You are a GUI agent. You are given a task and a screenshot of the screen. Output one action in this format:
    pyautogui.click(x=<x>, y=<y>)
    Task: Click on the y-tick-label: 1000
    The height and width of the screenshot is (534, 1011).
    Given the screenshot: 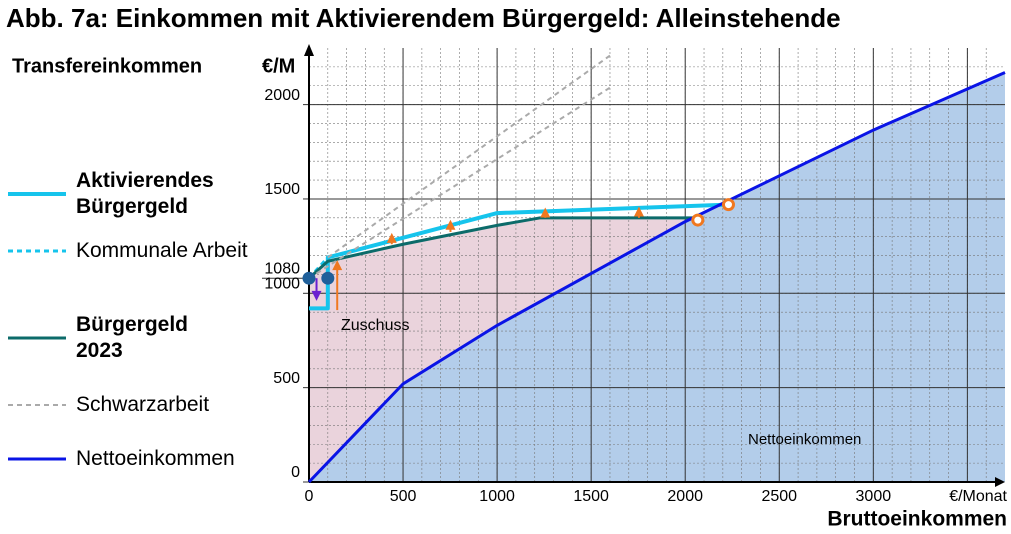 What is the action you would take?
    pyautogui.click(x=282, y=284)
    